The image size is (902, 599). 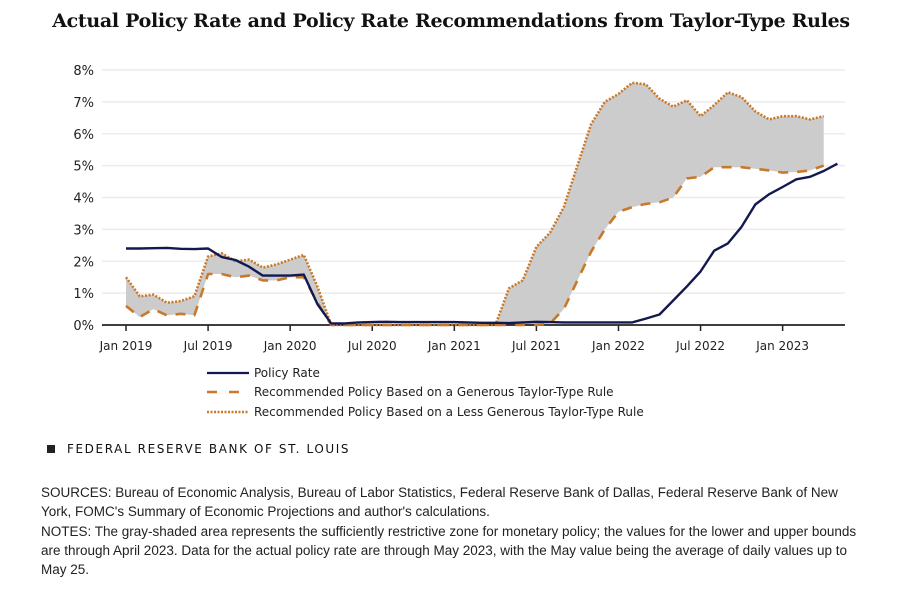 I want to click on brand-name: FEDERAL RESERVE BANK OF ST. LOUIS, so click(x=209, y=449).